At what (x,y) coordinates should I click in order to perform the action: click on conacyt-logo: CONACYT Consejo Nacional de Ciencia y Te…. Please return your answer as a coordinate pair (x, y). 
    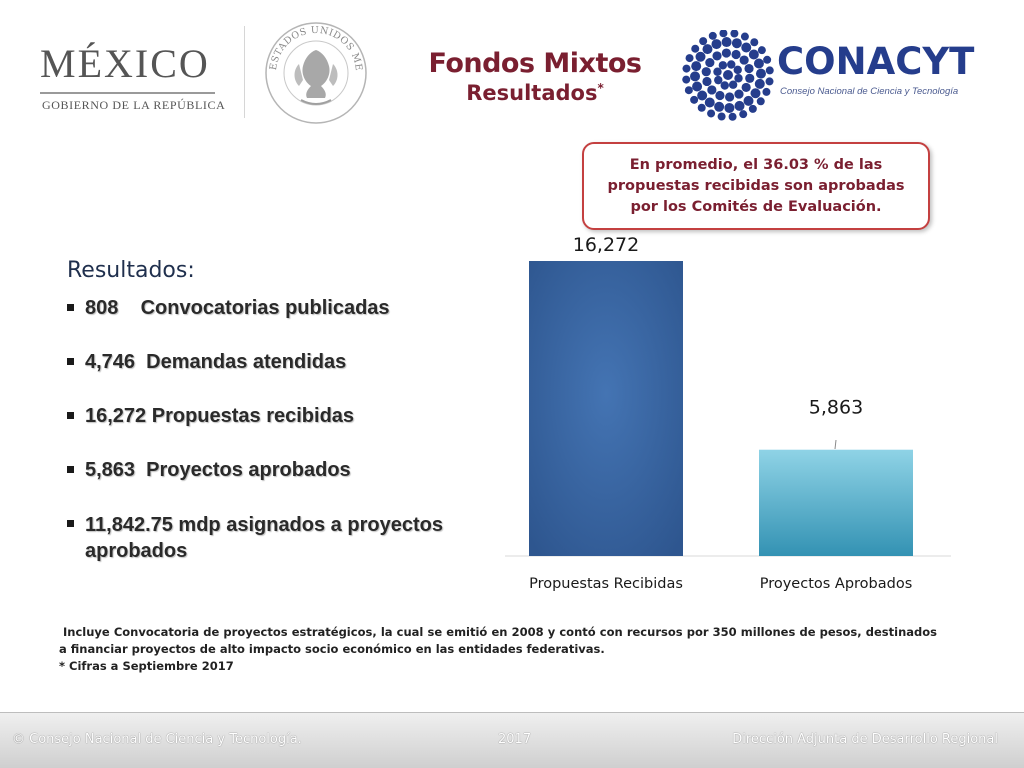
    Looking at the image, I should click on (830, 75).